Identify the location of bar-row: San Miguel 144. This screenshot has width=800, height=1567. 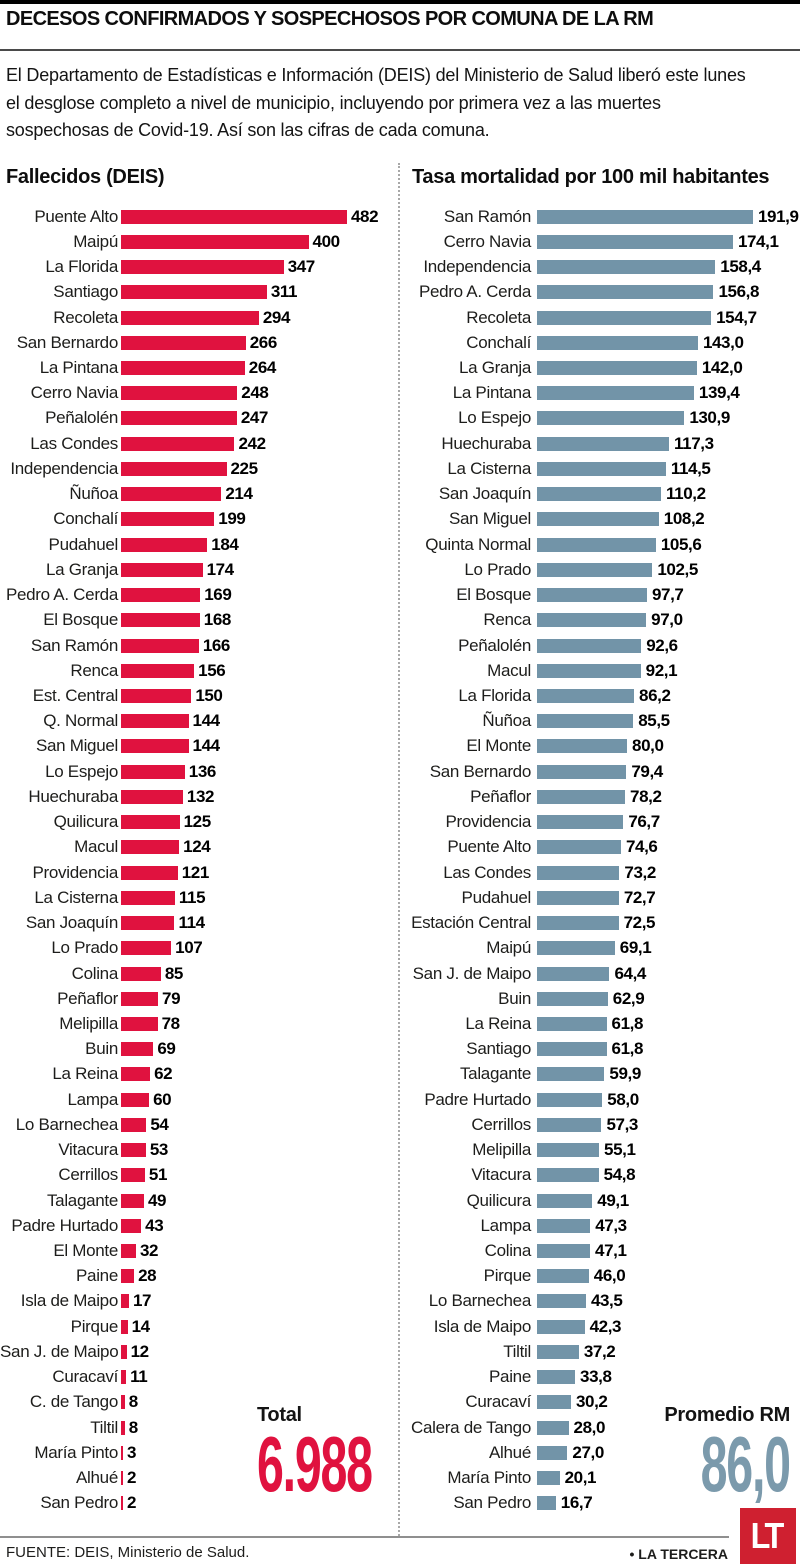
(199, 746).